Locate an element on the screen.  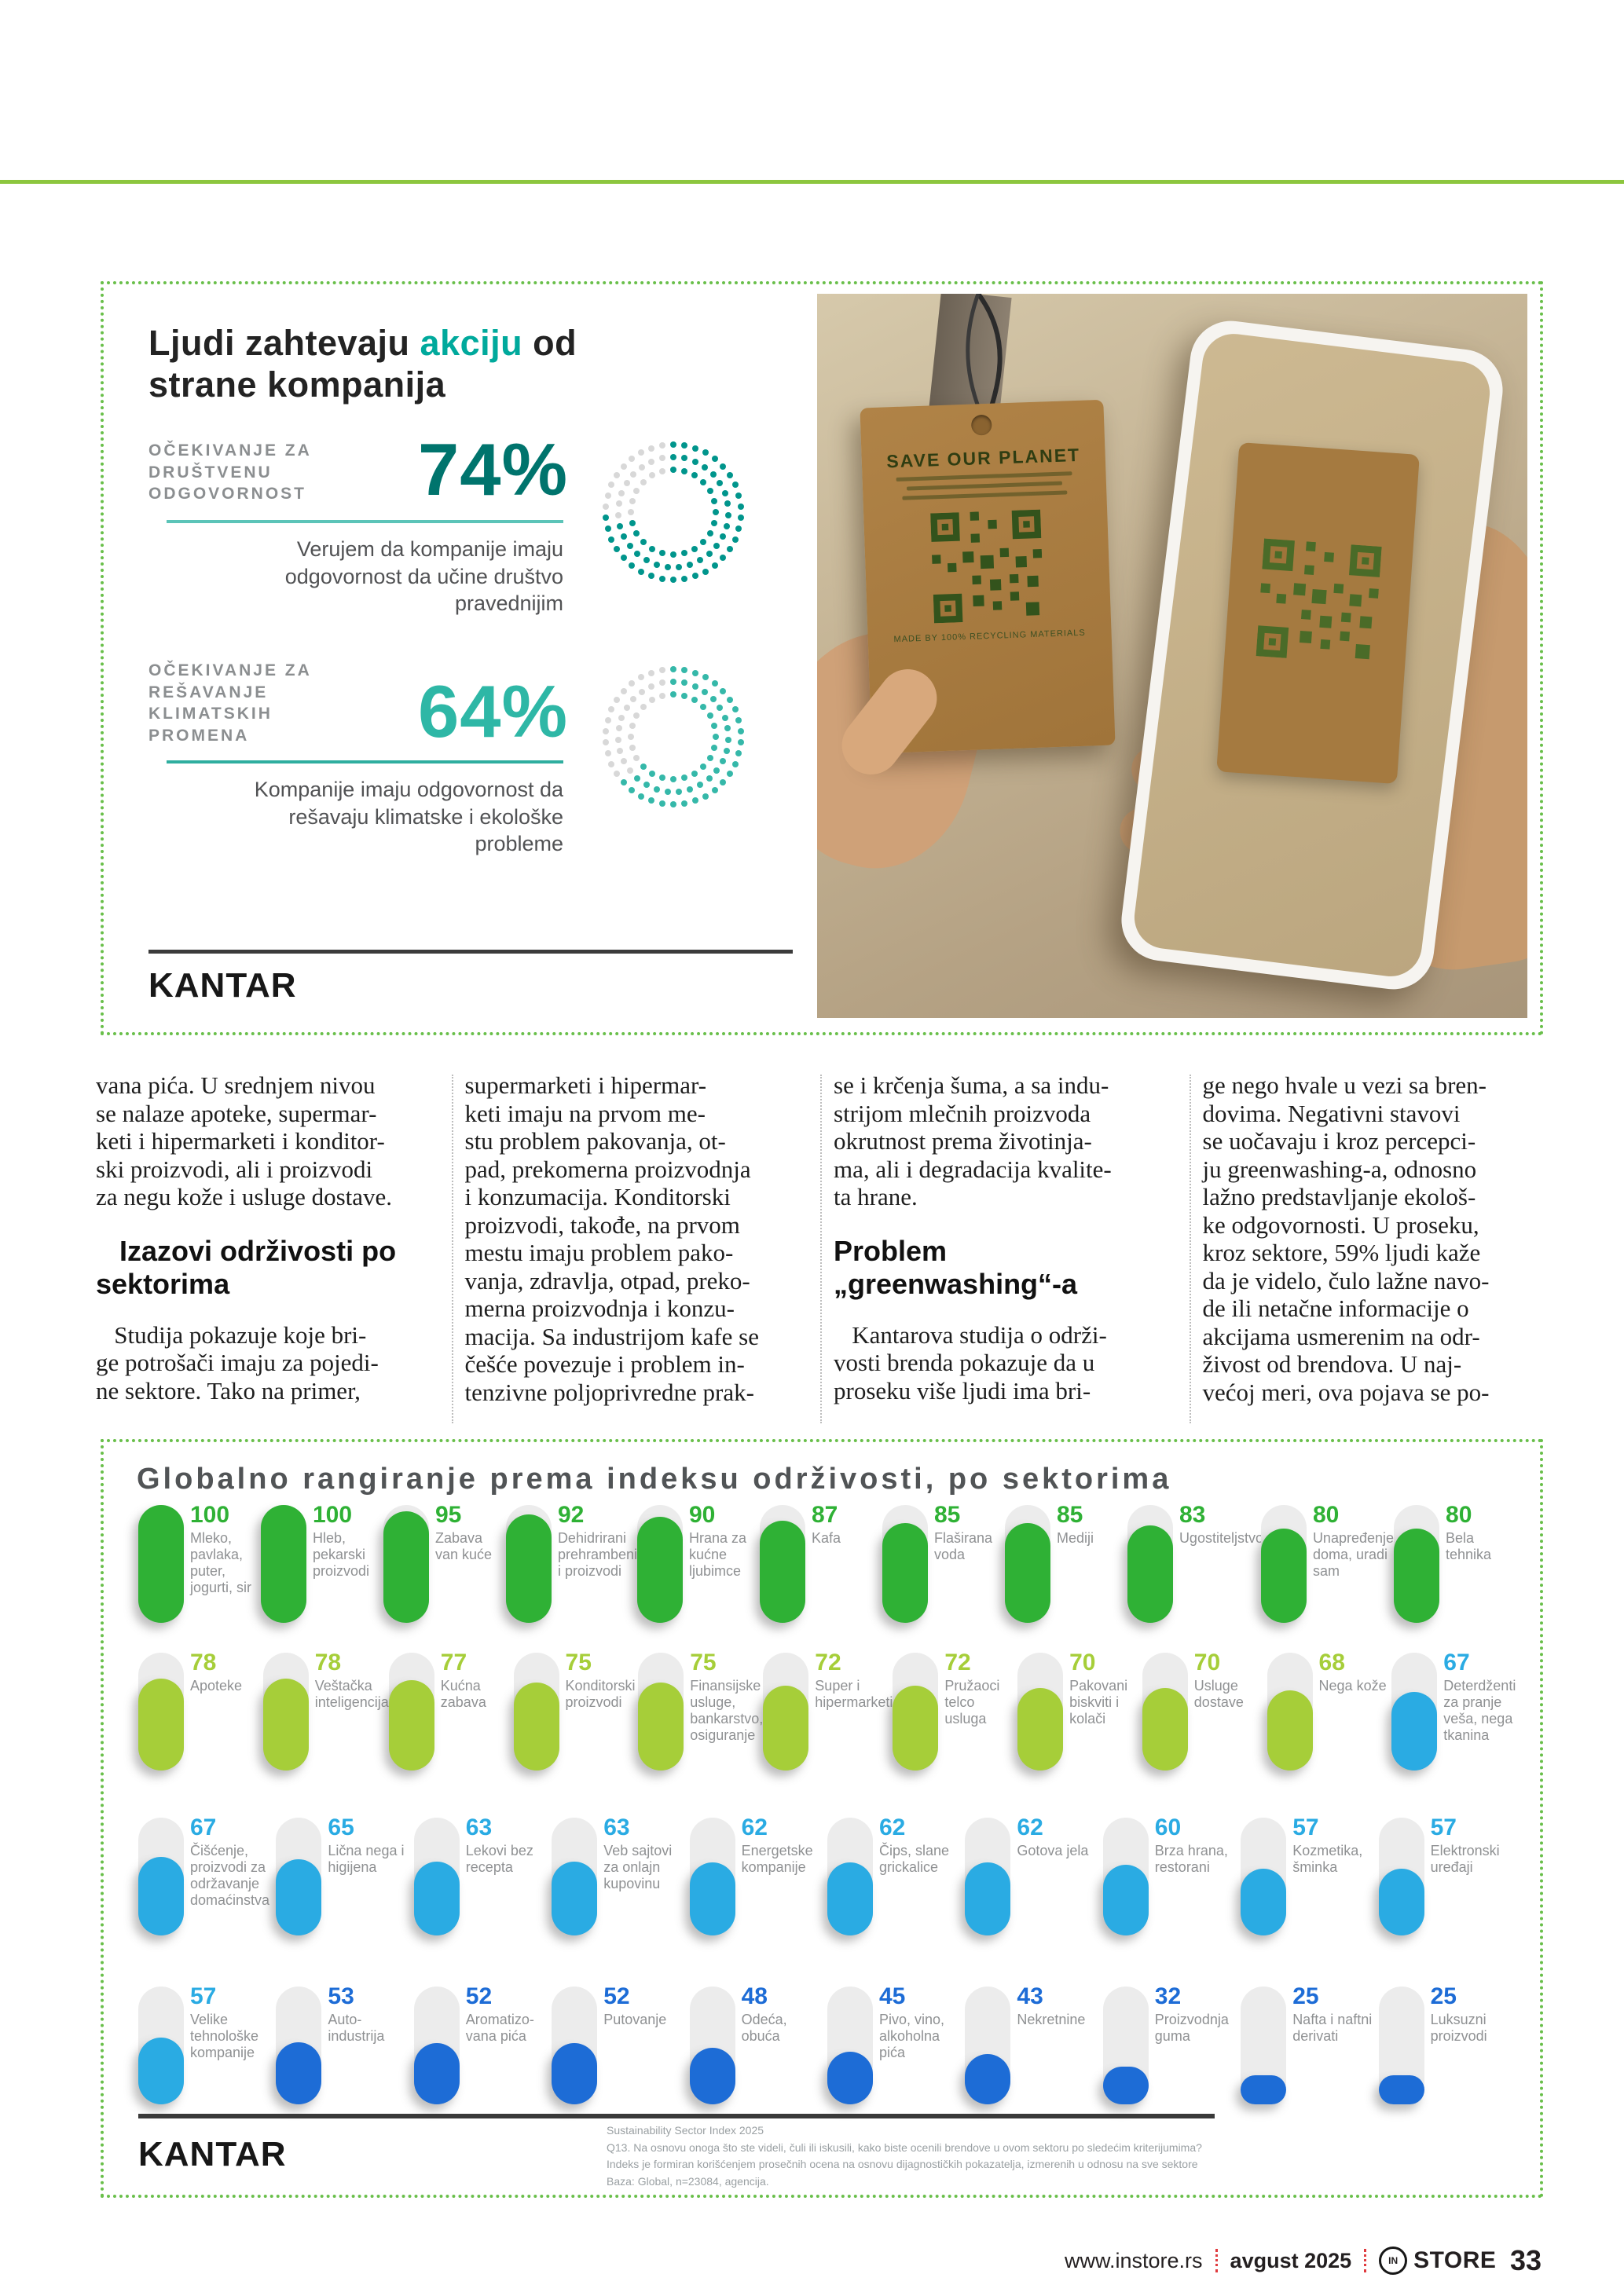
bar-value: 63 is located at coordinates (479, 1827).